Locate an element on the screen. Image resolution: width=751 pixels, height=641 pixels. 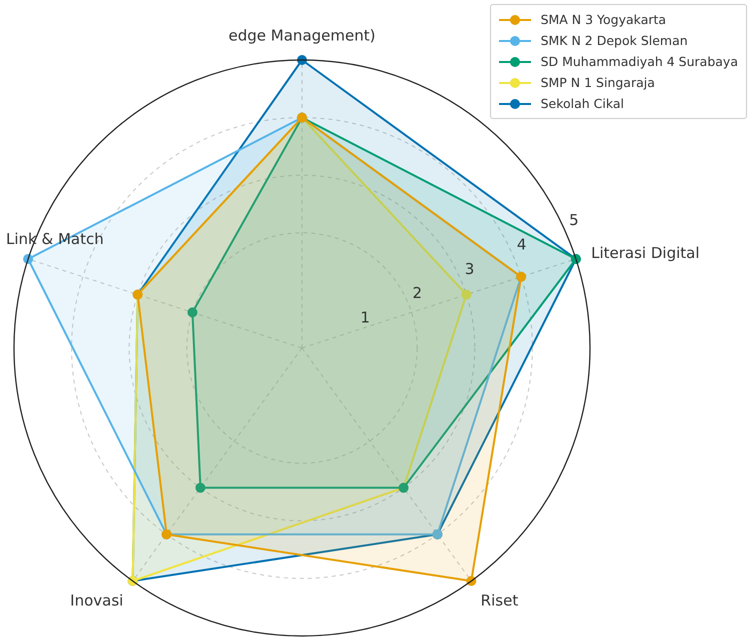
legend-label: SD Muhammadiyah 4 Surabaya is located at coordinates (639, 61).